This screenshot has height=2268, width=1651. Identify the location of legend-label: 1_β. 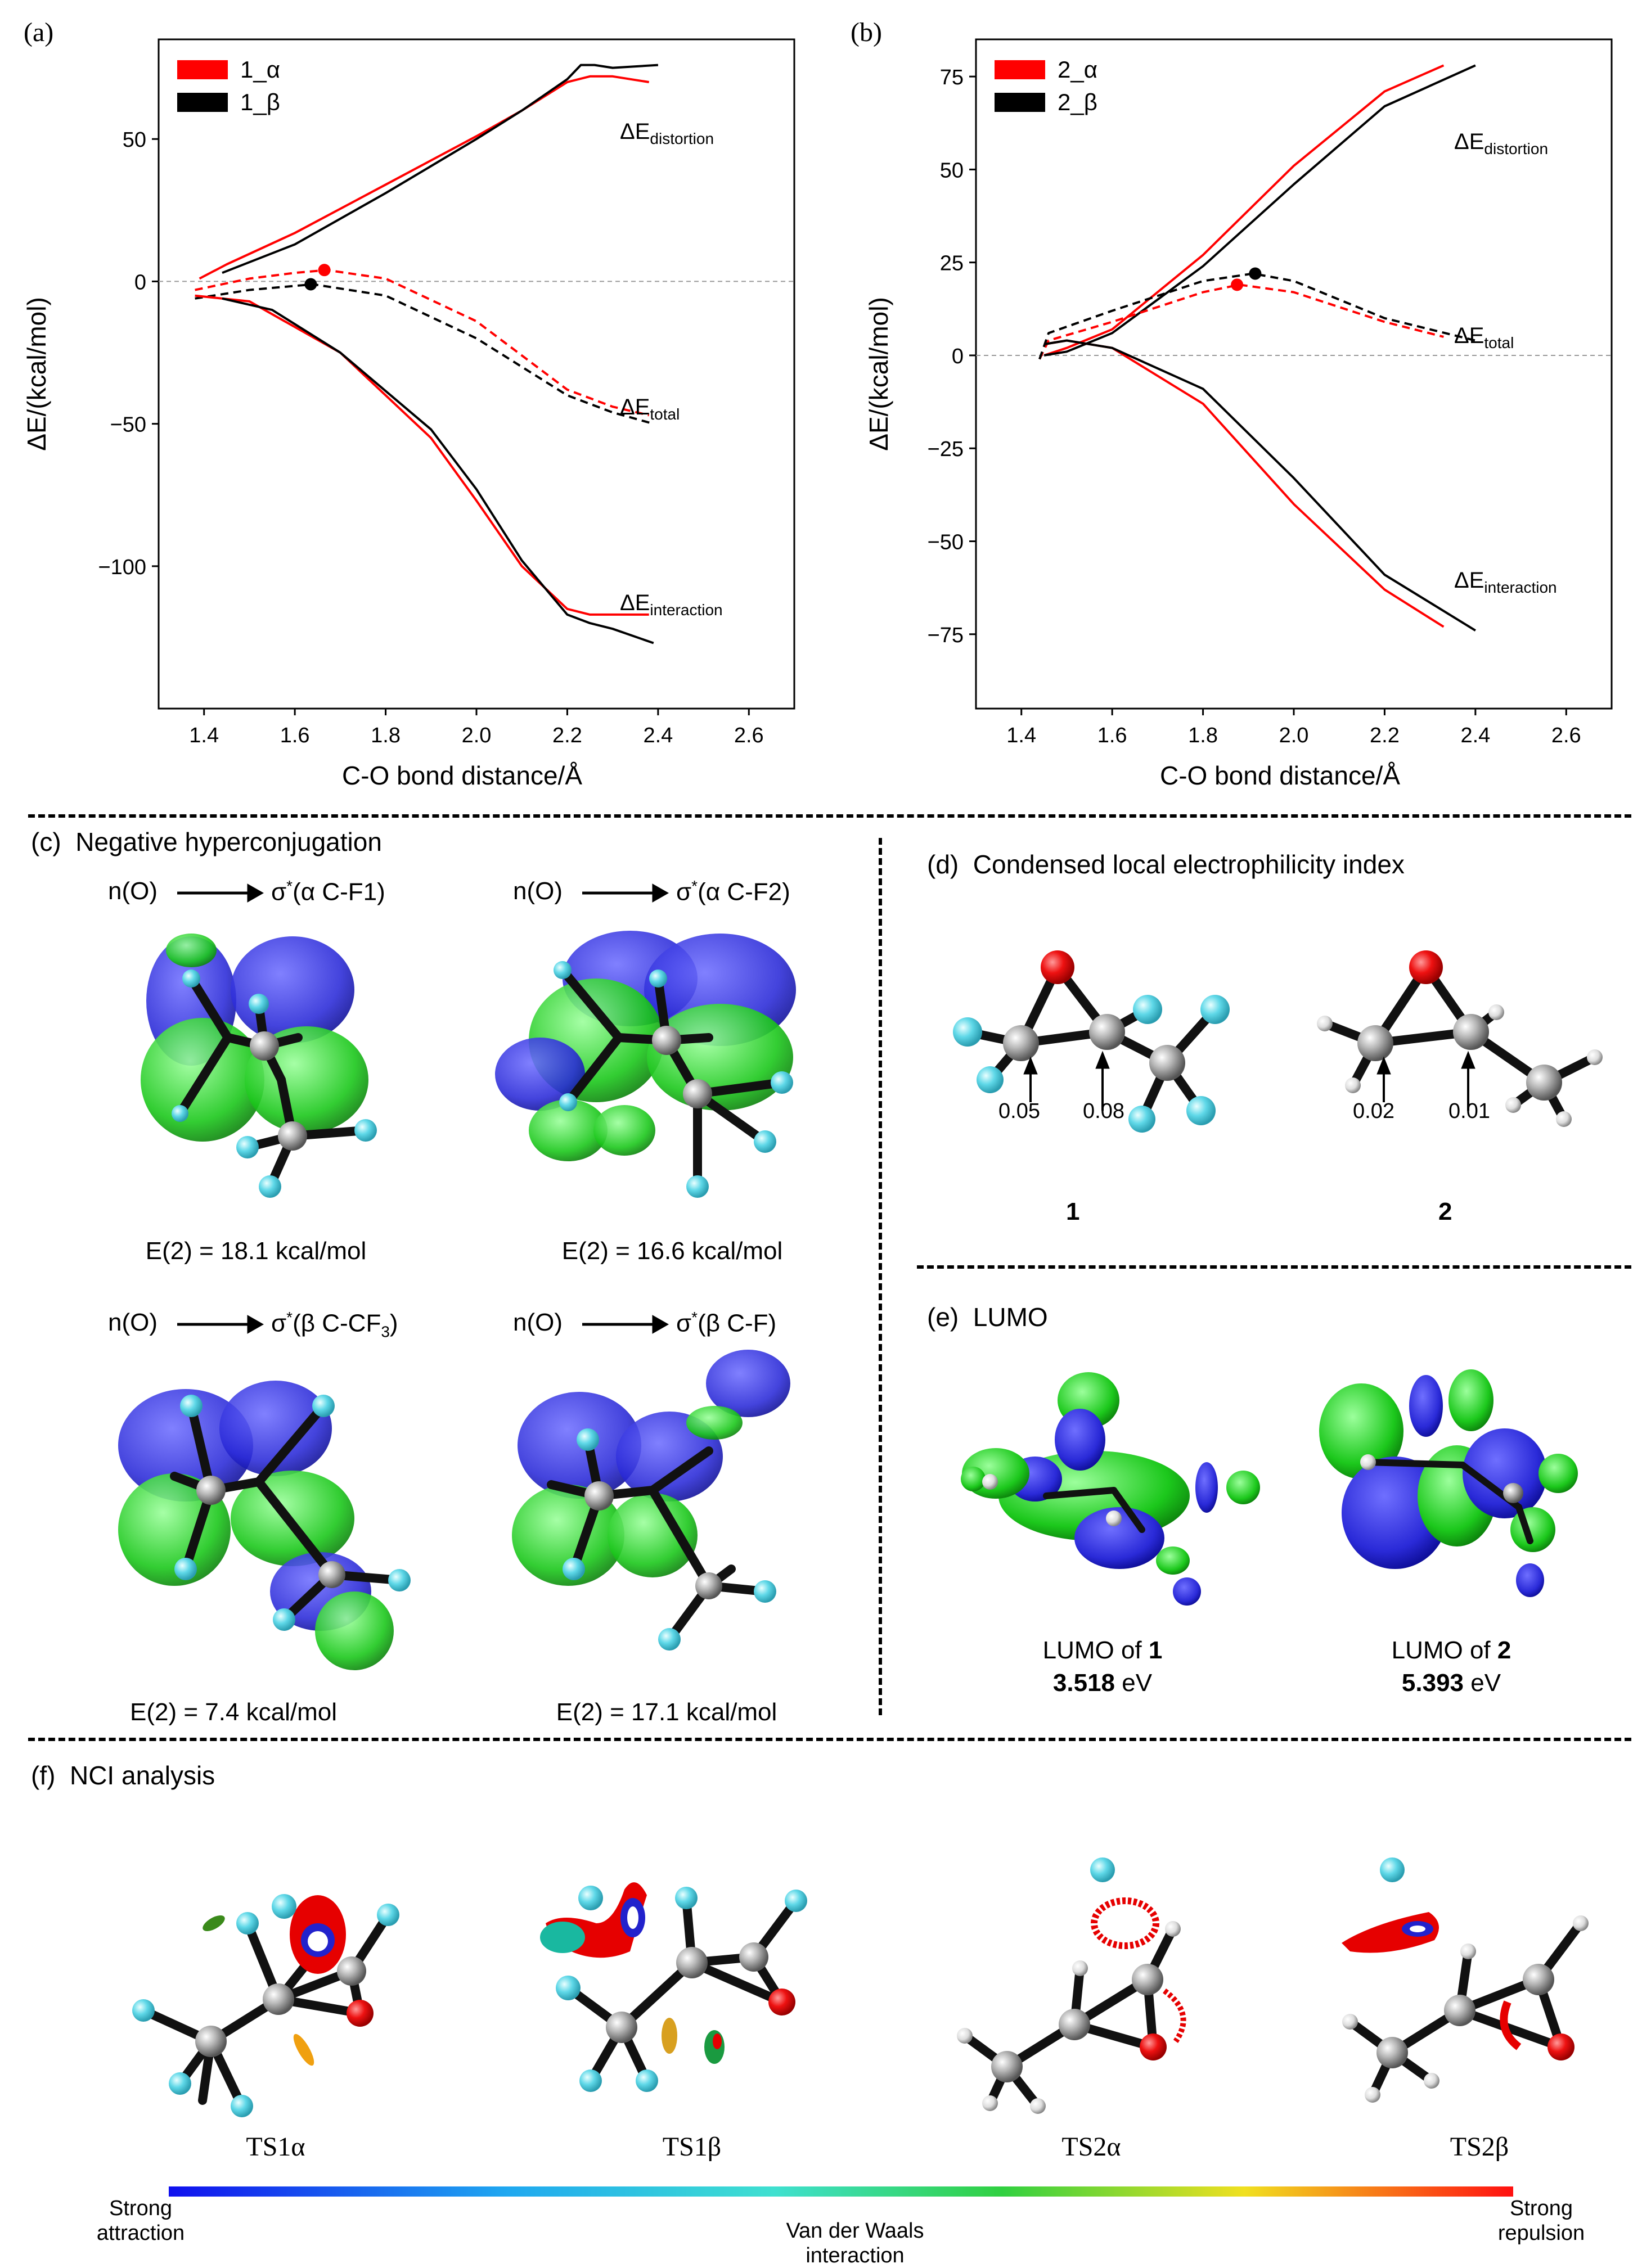
(260, 102).